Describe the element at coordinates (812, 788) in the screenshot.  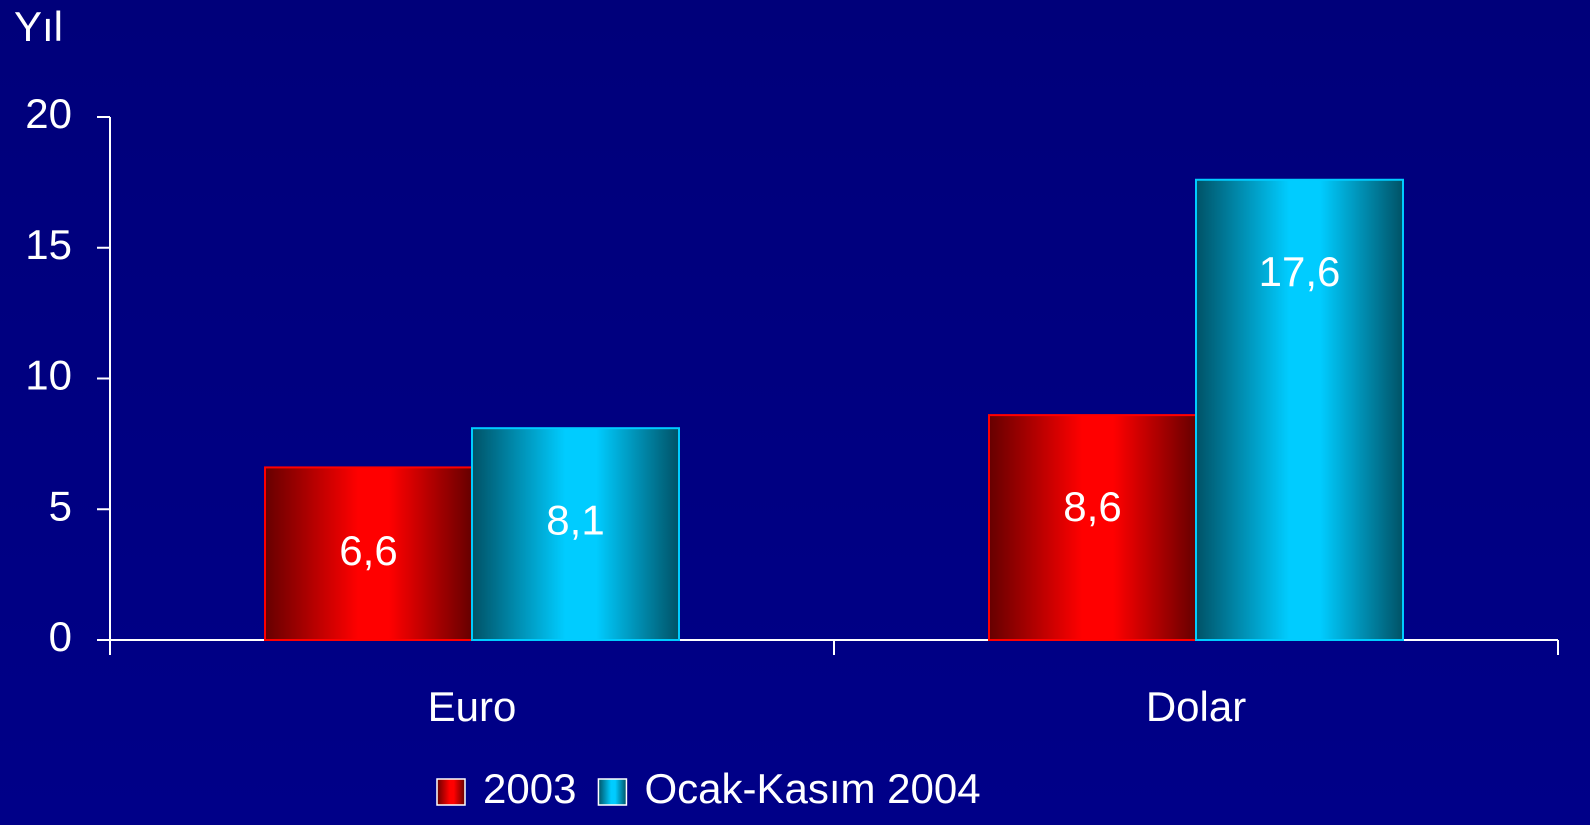
I see `legend-label: Ocak-Kasım 2004` at that location.